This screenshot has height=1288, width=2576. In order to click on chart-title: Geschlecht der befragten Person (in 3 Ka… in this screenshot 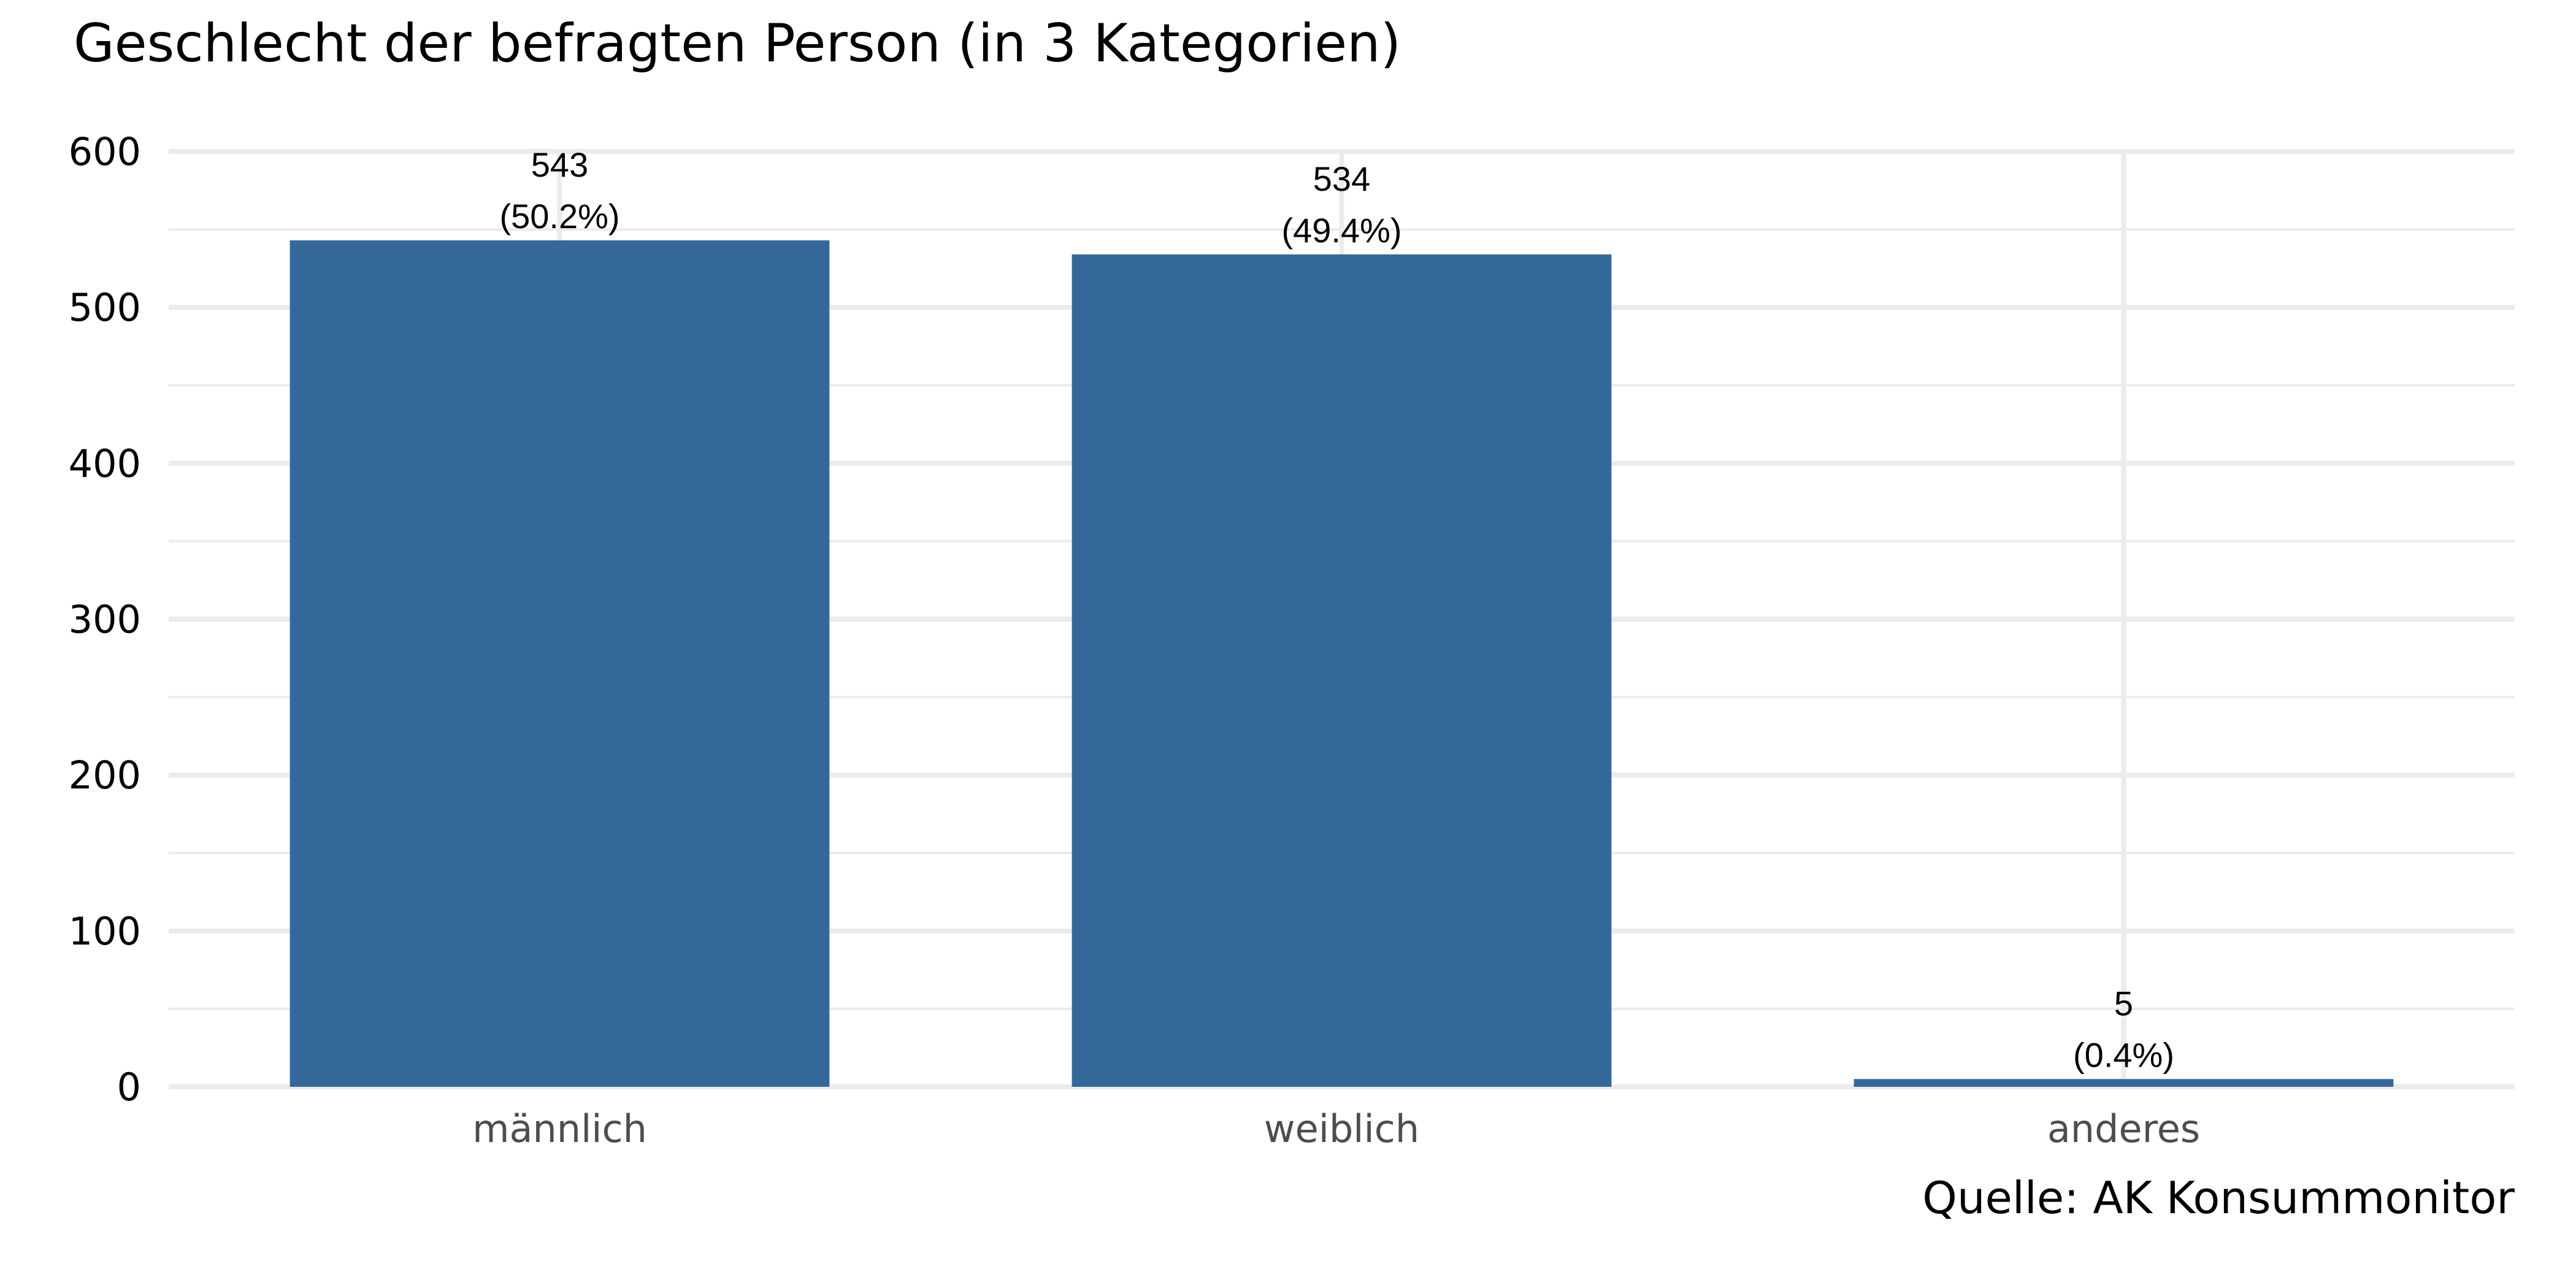, I will do `click(737, 43)`.